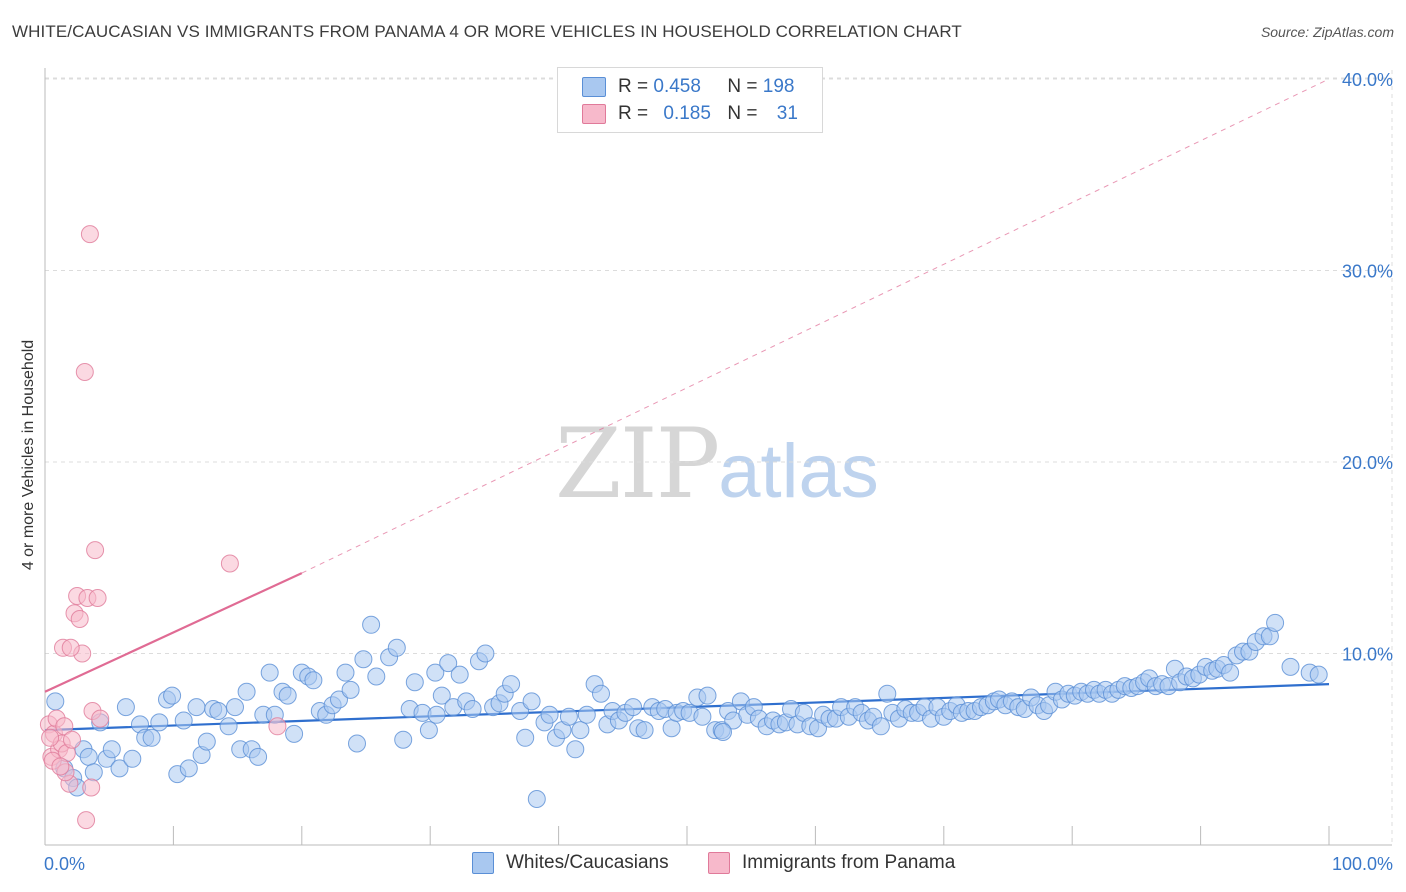 The image size is (1406, 892). Describe the element at coordinates (1362, 864) in the screenshot. I see `x-tick-label: 100.0%` at that location.